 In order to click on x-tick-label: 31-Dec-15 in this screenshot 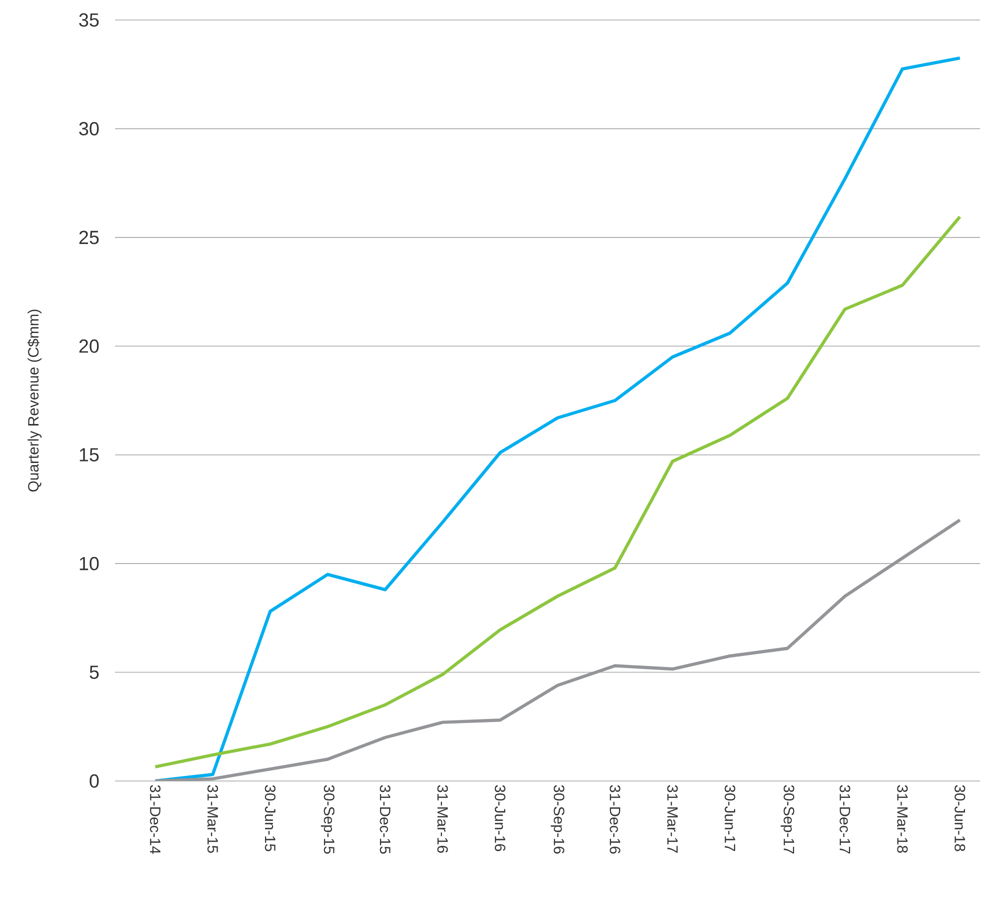, I will do `click(385, 819)`.